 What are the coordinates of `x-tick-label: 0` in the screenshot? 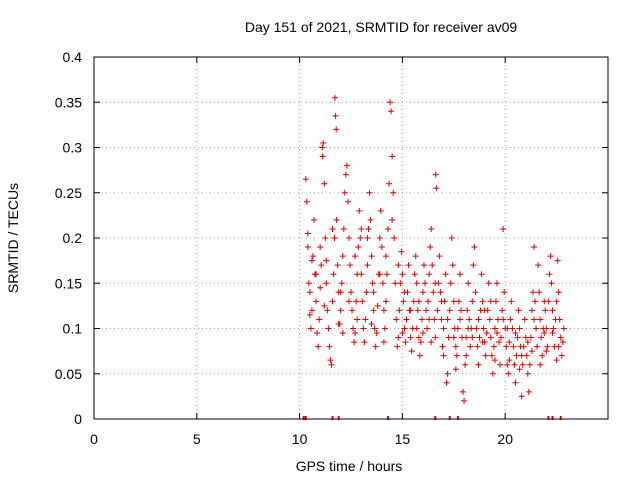 It's located at (94, 439).